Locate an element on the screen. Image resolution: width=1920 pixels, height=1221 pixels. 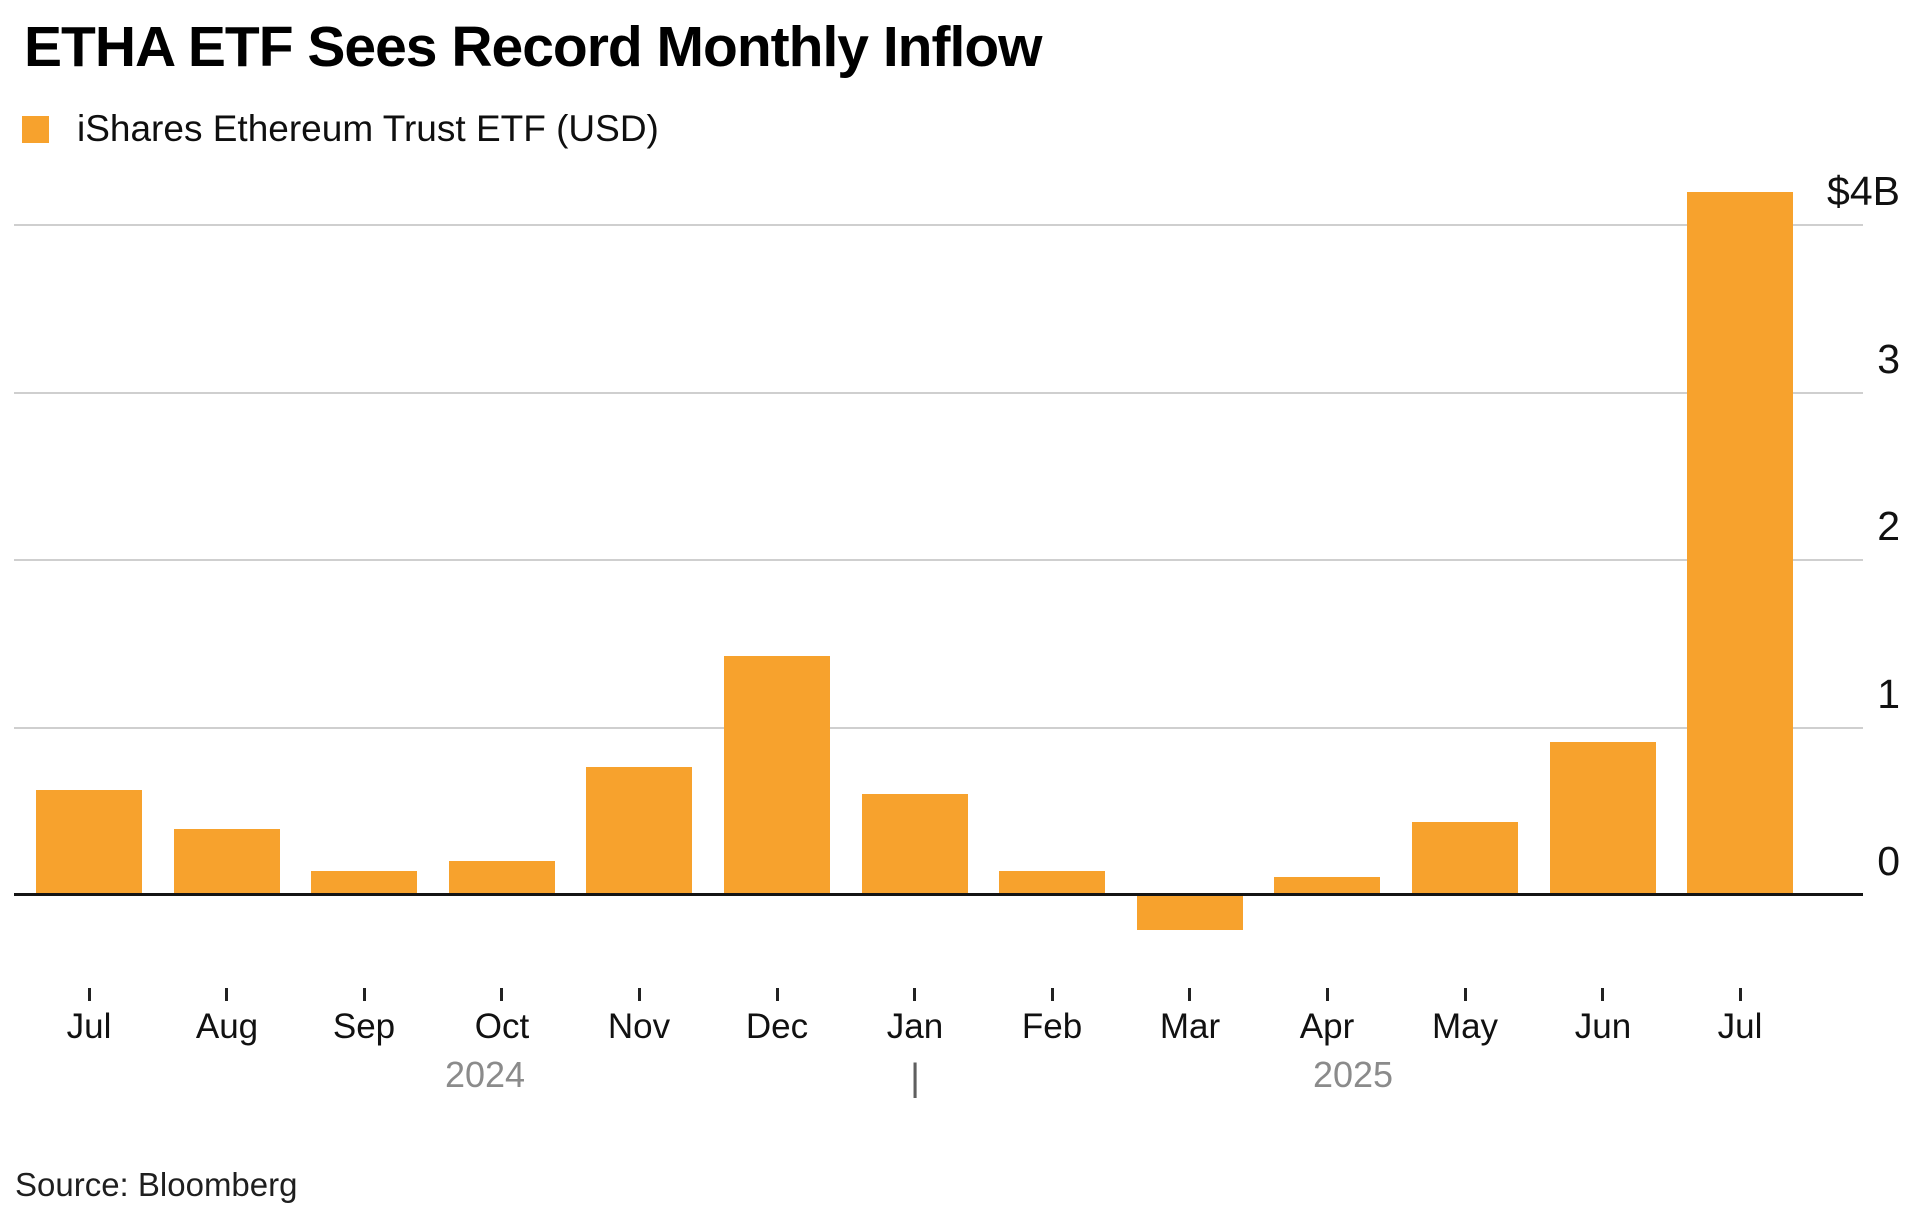
y-axis-label-0b: 0 is located at coordinates (1888, 861).